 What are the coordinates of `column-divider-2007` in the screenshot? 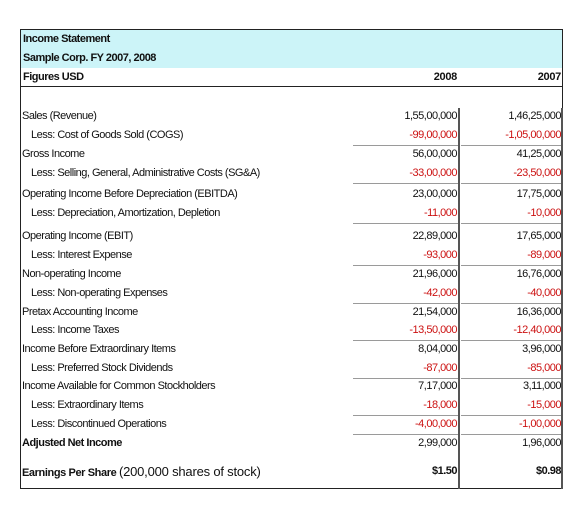 It's located at (562, 298).